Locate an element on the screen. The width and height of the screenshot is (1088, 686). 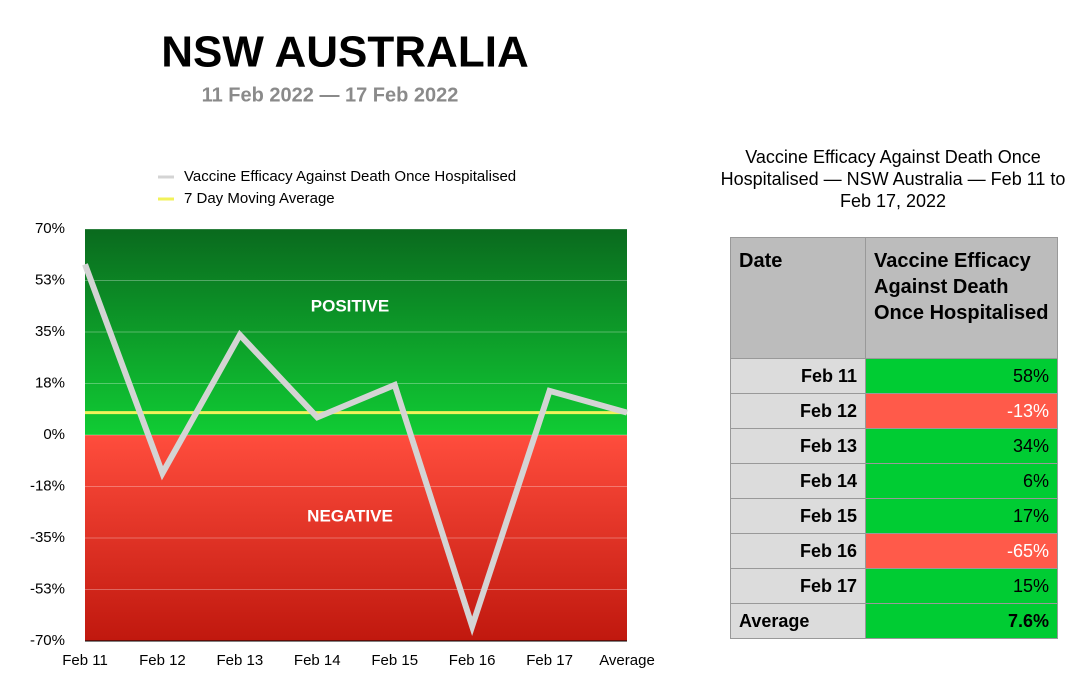
chart-subtitle: 11 Feb 2022 — 17 Feb 2022 is located at coordinates (330, 95).